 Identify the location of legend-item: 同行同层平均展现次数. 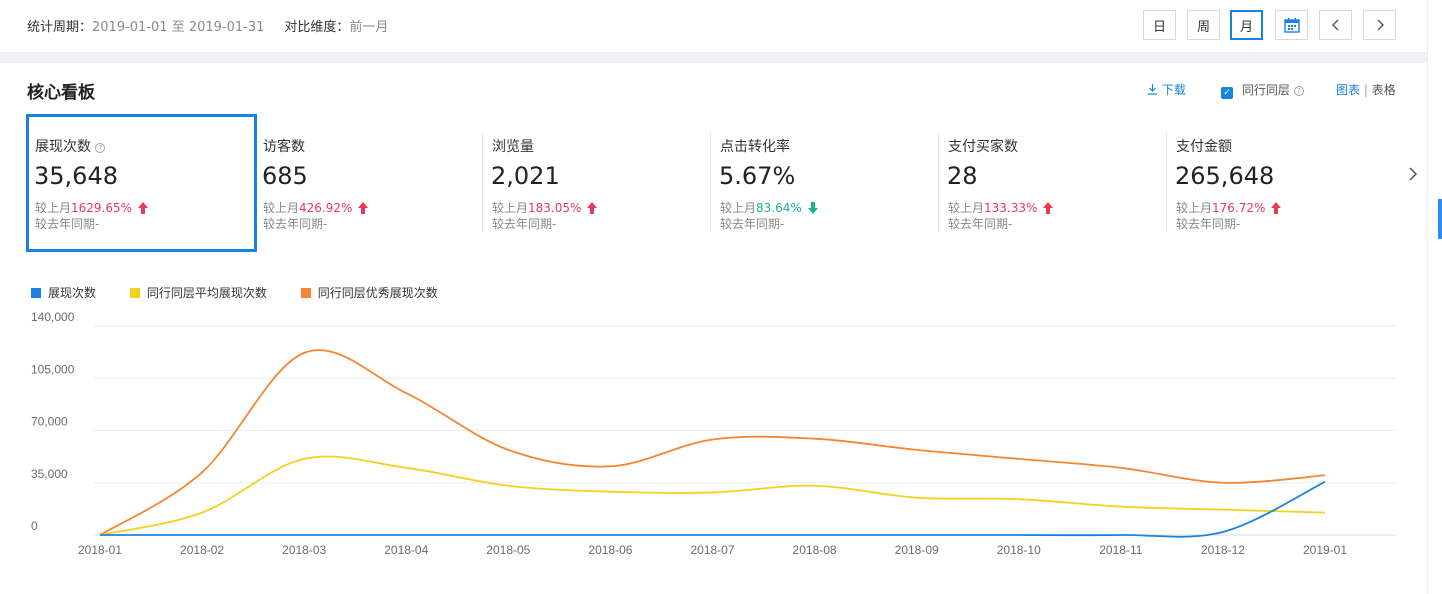
(198, 292).